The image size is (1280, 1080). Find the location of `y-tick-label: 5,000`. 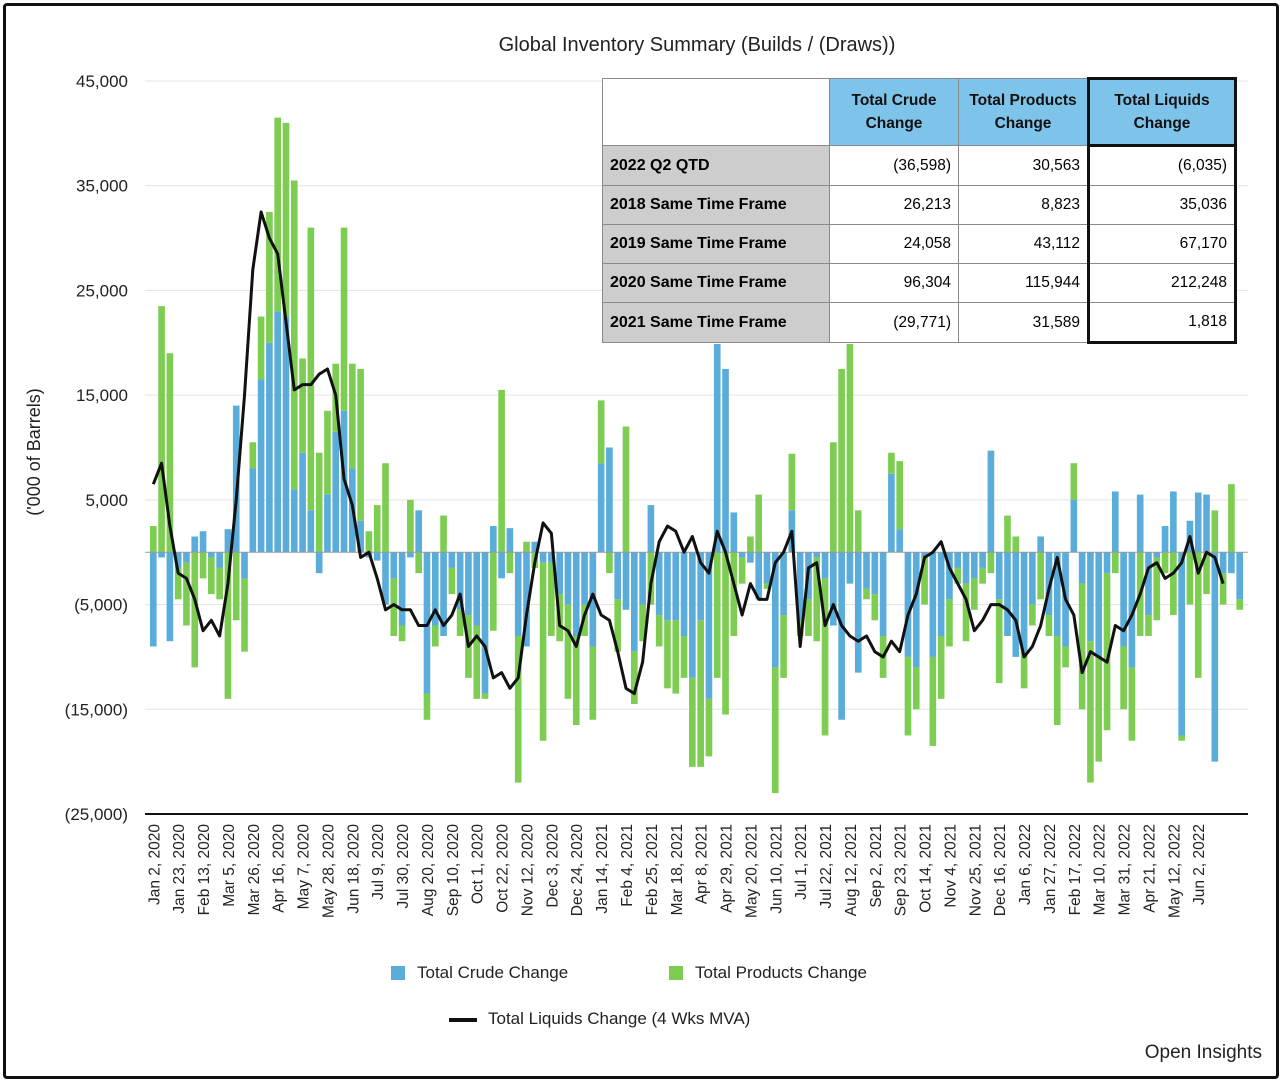

y-tick-label: 5,000 is located at coordinates (106, 500).